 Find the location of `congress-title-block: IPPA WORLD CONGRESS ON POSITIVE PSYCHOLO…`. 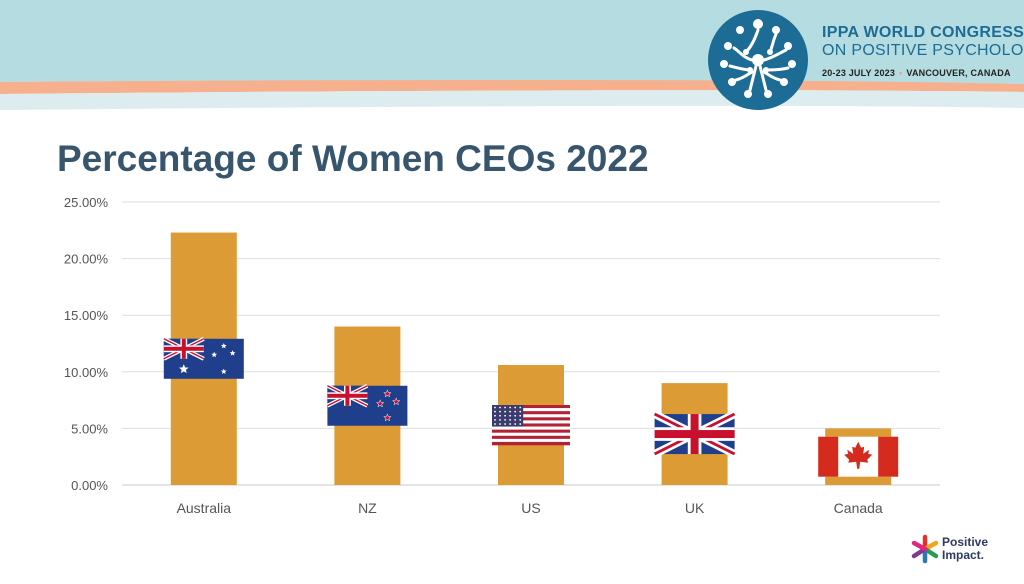

congress-title-block: IPPA WORLD CONGRESS ON POSITIVE PSYCHOLO… is located at coordinates (923, 51).